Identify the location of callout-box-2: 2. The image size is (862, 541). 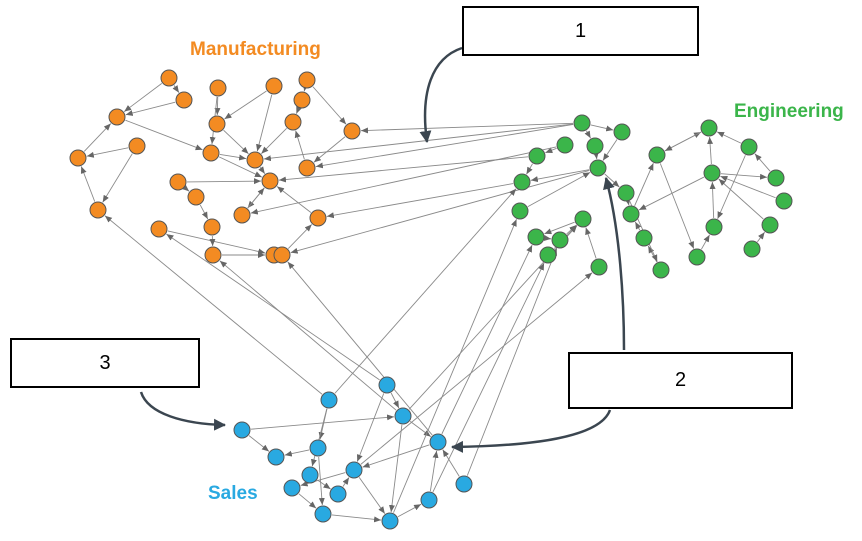
(680, 380).